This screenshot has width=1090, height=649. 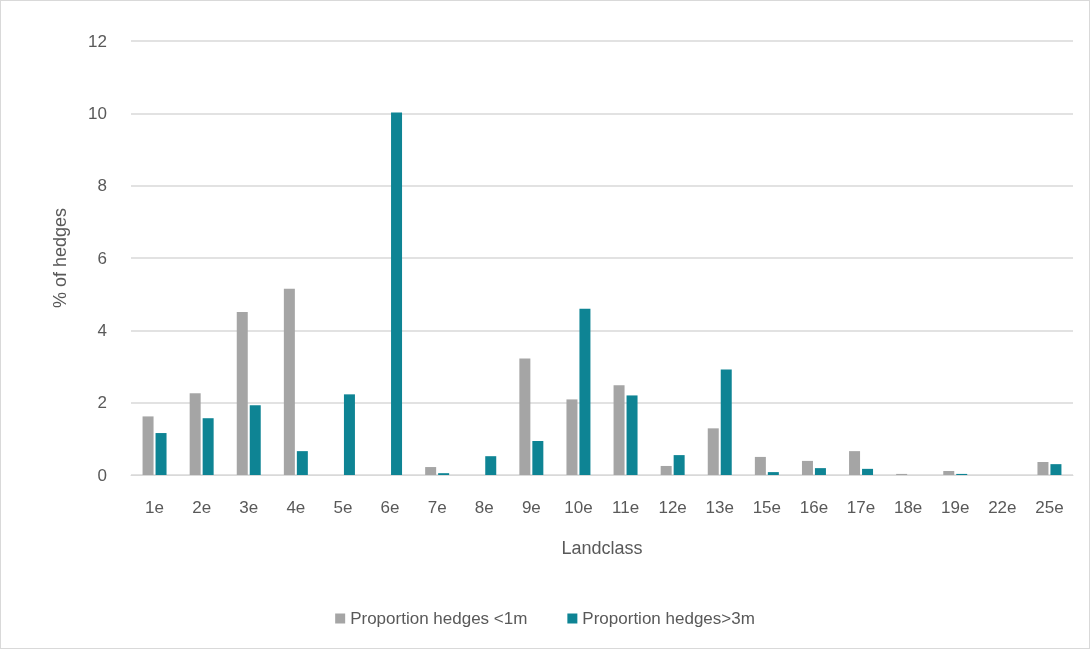 I want to click on x-tick-label: 22e, so click(x=1002, y=507).